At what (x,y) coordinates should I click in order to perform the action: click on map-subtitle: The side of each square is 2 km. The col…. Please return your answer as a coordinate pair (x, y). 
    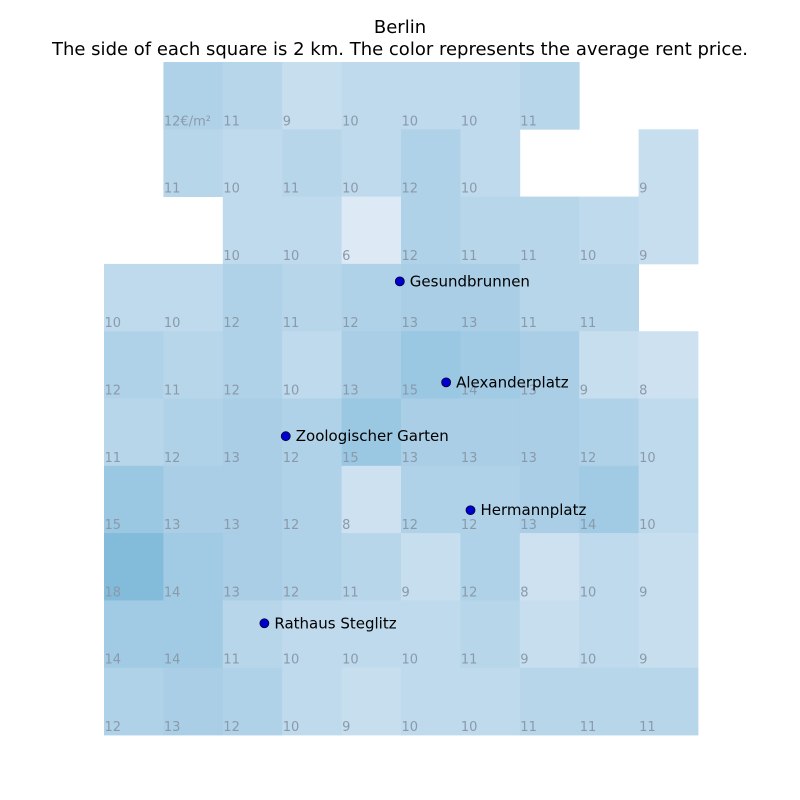
    Looking at the image, I should click on (399, 49).